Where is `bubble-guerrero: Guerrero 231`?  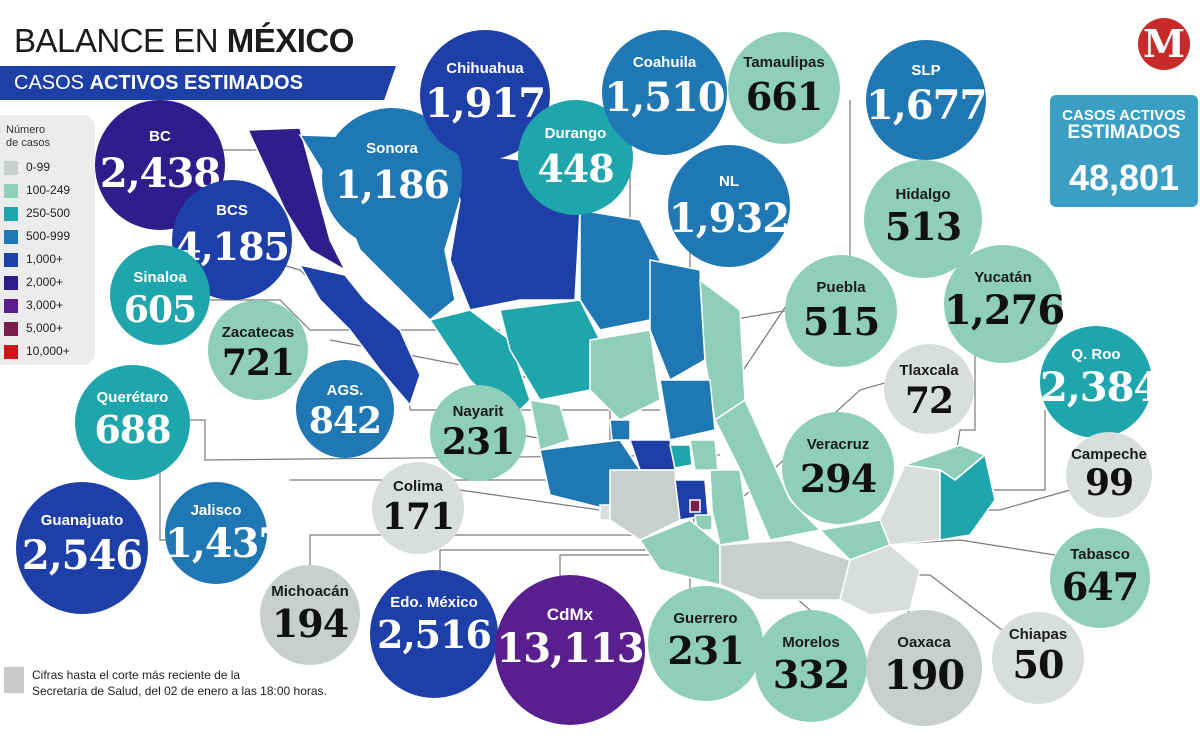 bubble-guerrero: Guerrero 231 is located at coordinates (705, 643).